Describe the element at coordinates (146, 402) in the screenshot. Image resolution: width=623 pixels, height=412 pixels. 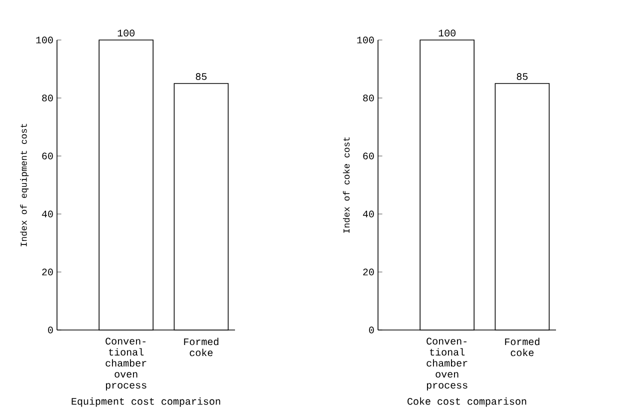
I see `x-axis-title: Equipment cost comparison` at that location.